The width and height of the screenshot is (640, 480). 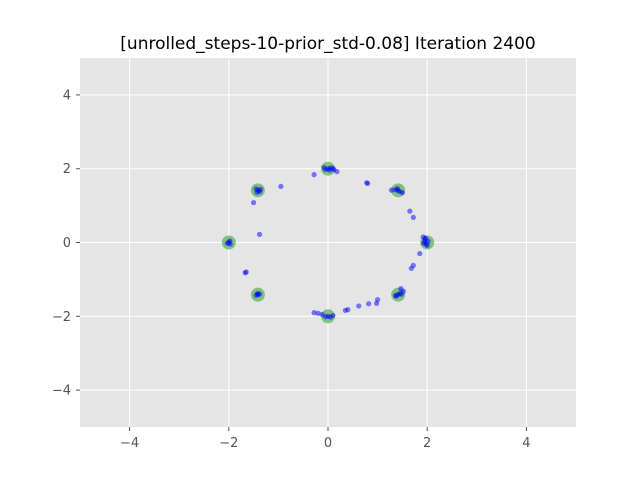 What do you see at coordinates (67, 95) in the screenshot?
I see `y-tick-label: 4` at bounding box center [67, 95].